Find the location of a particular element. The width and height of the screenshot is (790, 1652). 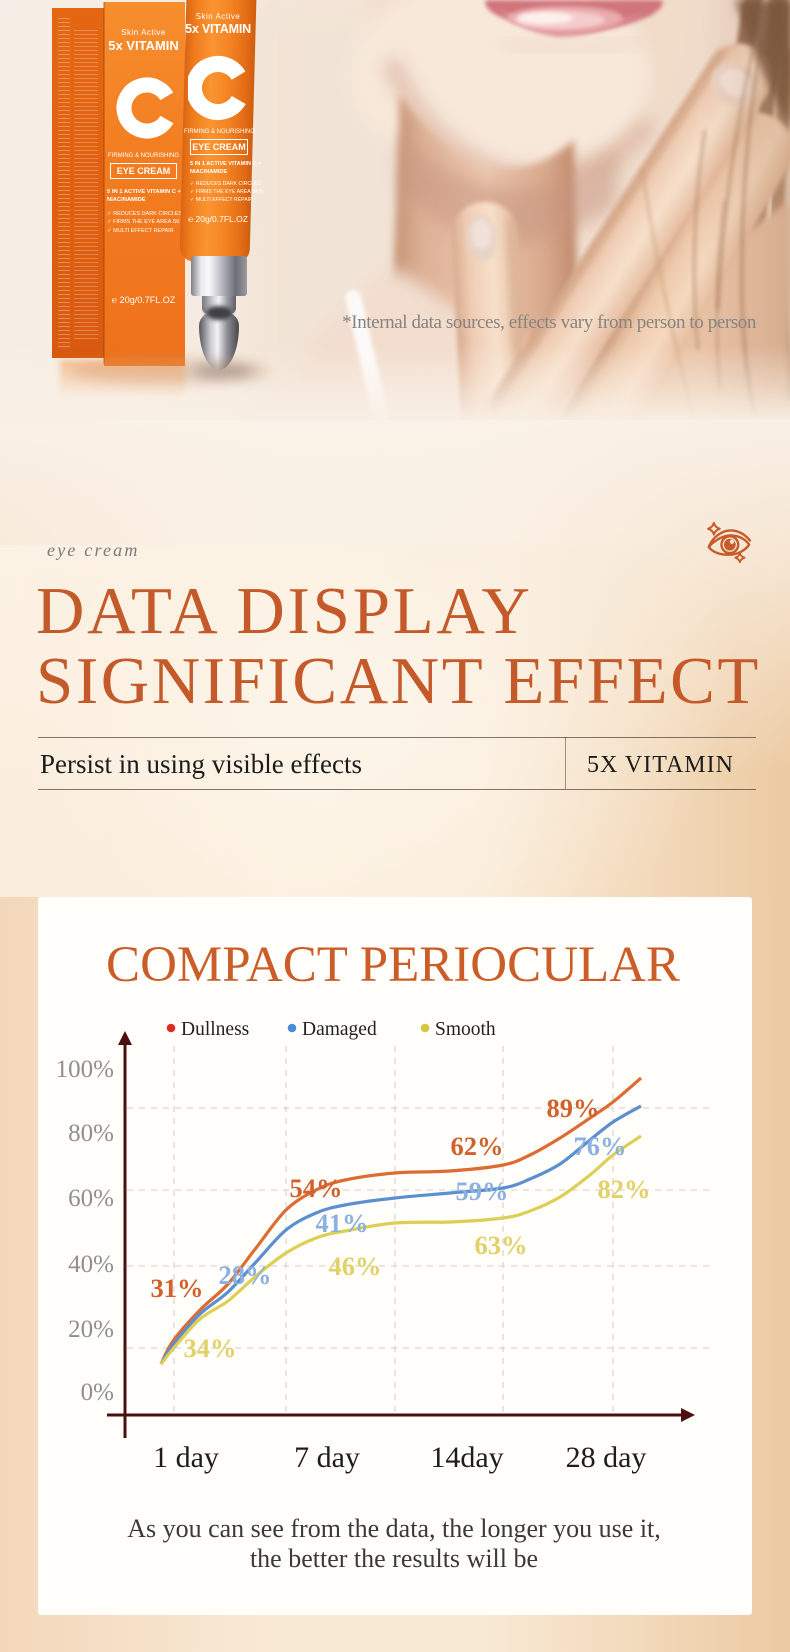

svg-text: 54% is located at coordinates (316, 1188).